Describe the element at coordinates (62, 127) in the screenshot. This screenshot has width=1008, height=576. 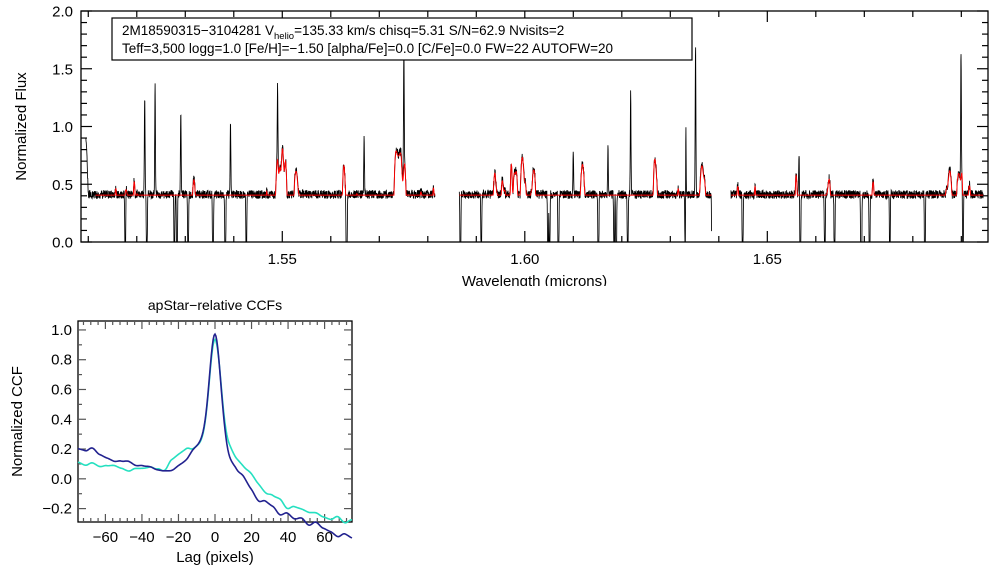
I see `spectrum-ytick-label: 1.0` at that location.